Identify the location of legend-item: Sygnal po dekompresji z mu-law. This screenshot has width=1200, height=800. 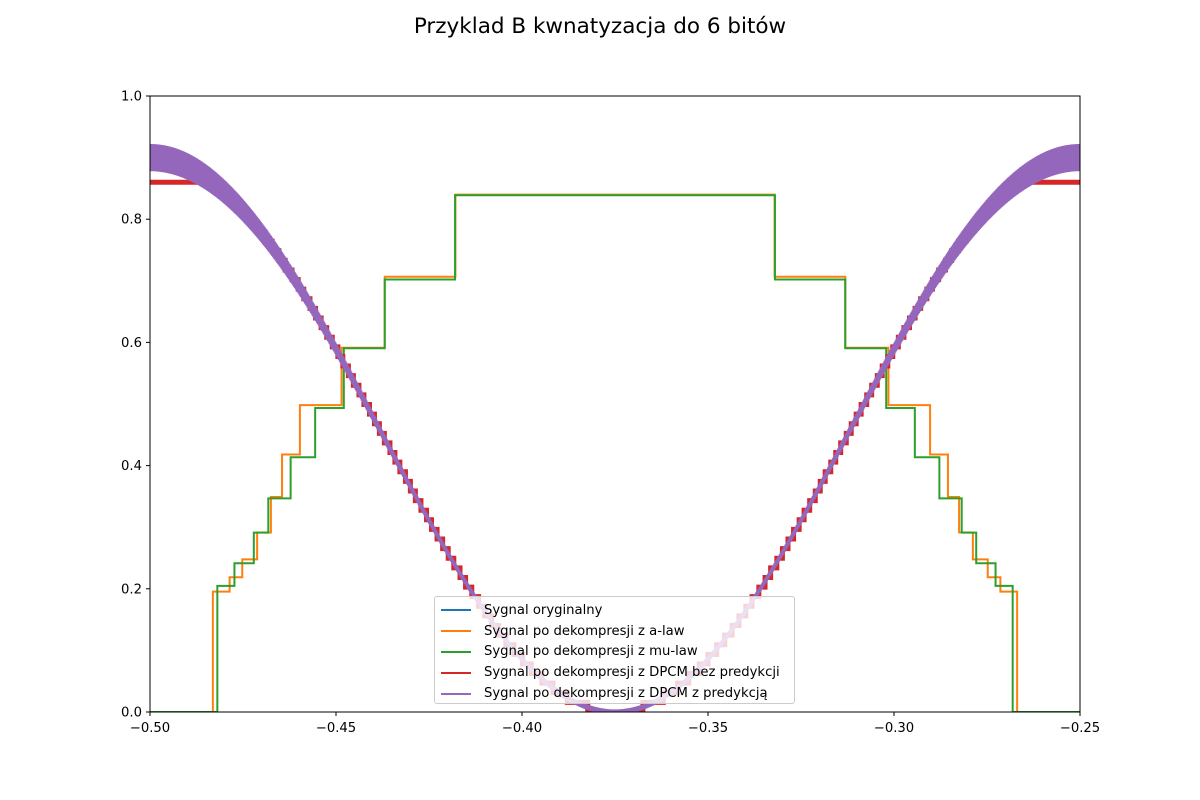
(614, 652).